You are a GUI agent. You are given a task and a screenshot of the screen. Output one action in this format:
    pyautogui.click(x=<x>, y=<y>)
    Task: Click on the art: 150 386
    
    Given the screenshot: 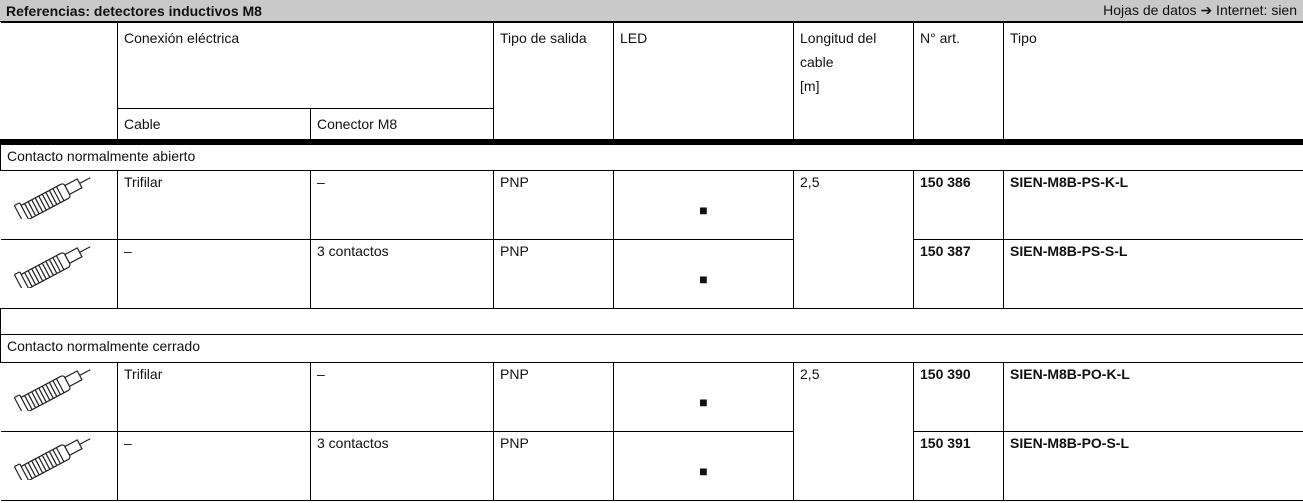 What is the action you would take?
    pyautogui.click(x=959, y=204)
    